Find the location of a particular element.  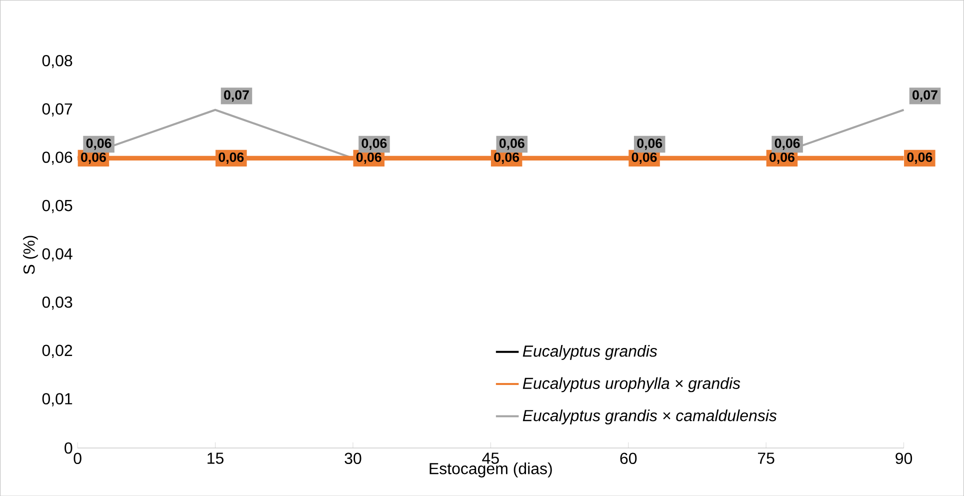

x-tick-label: 90 is located at coordinates (904, 458).